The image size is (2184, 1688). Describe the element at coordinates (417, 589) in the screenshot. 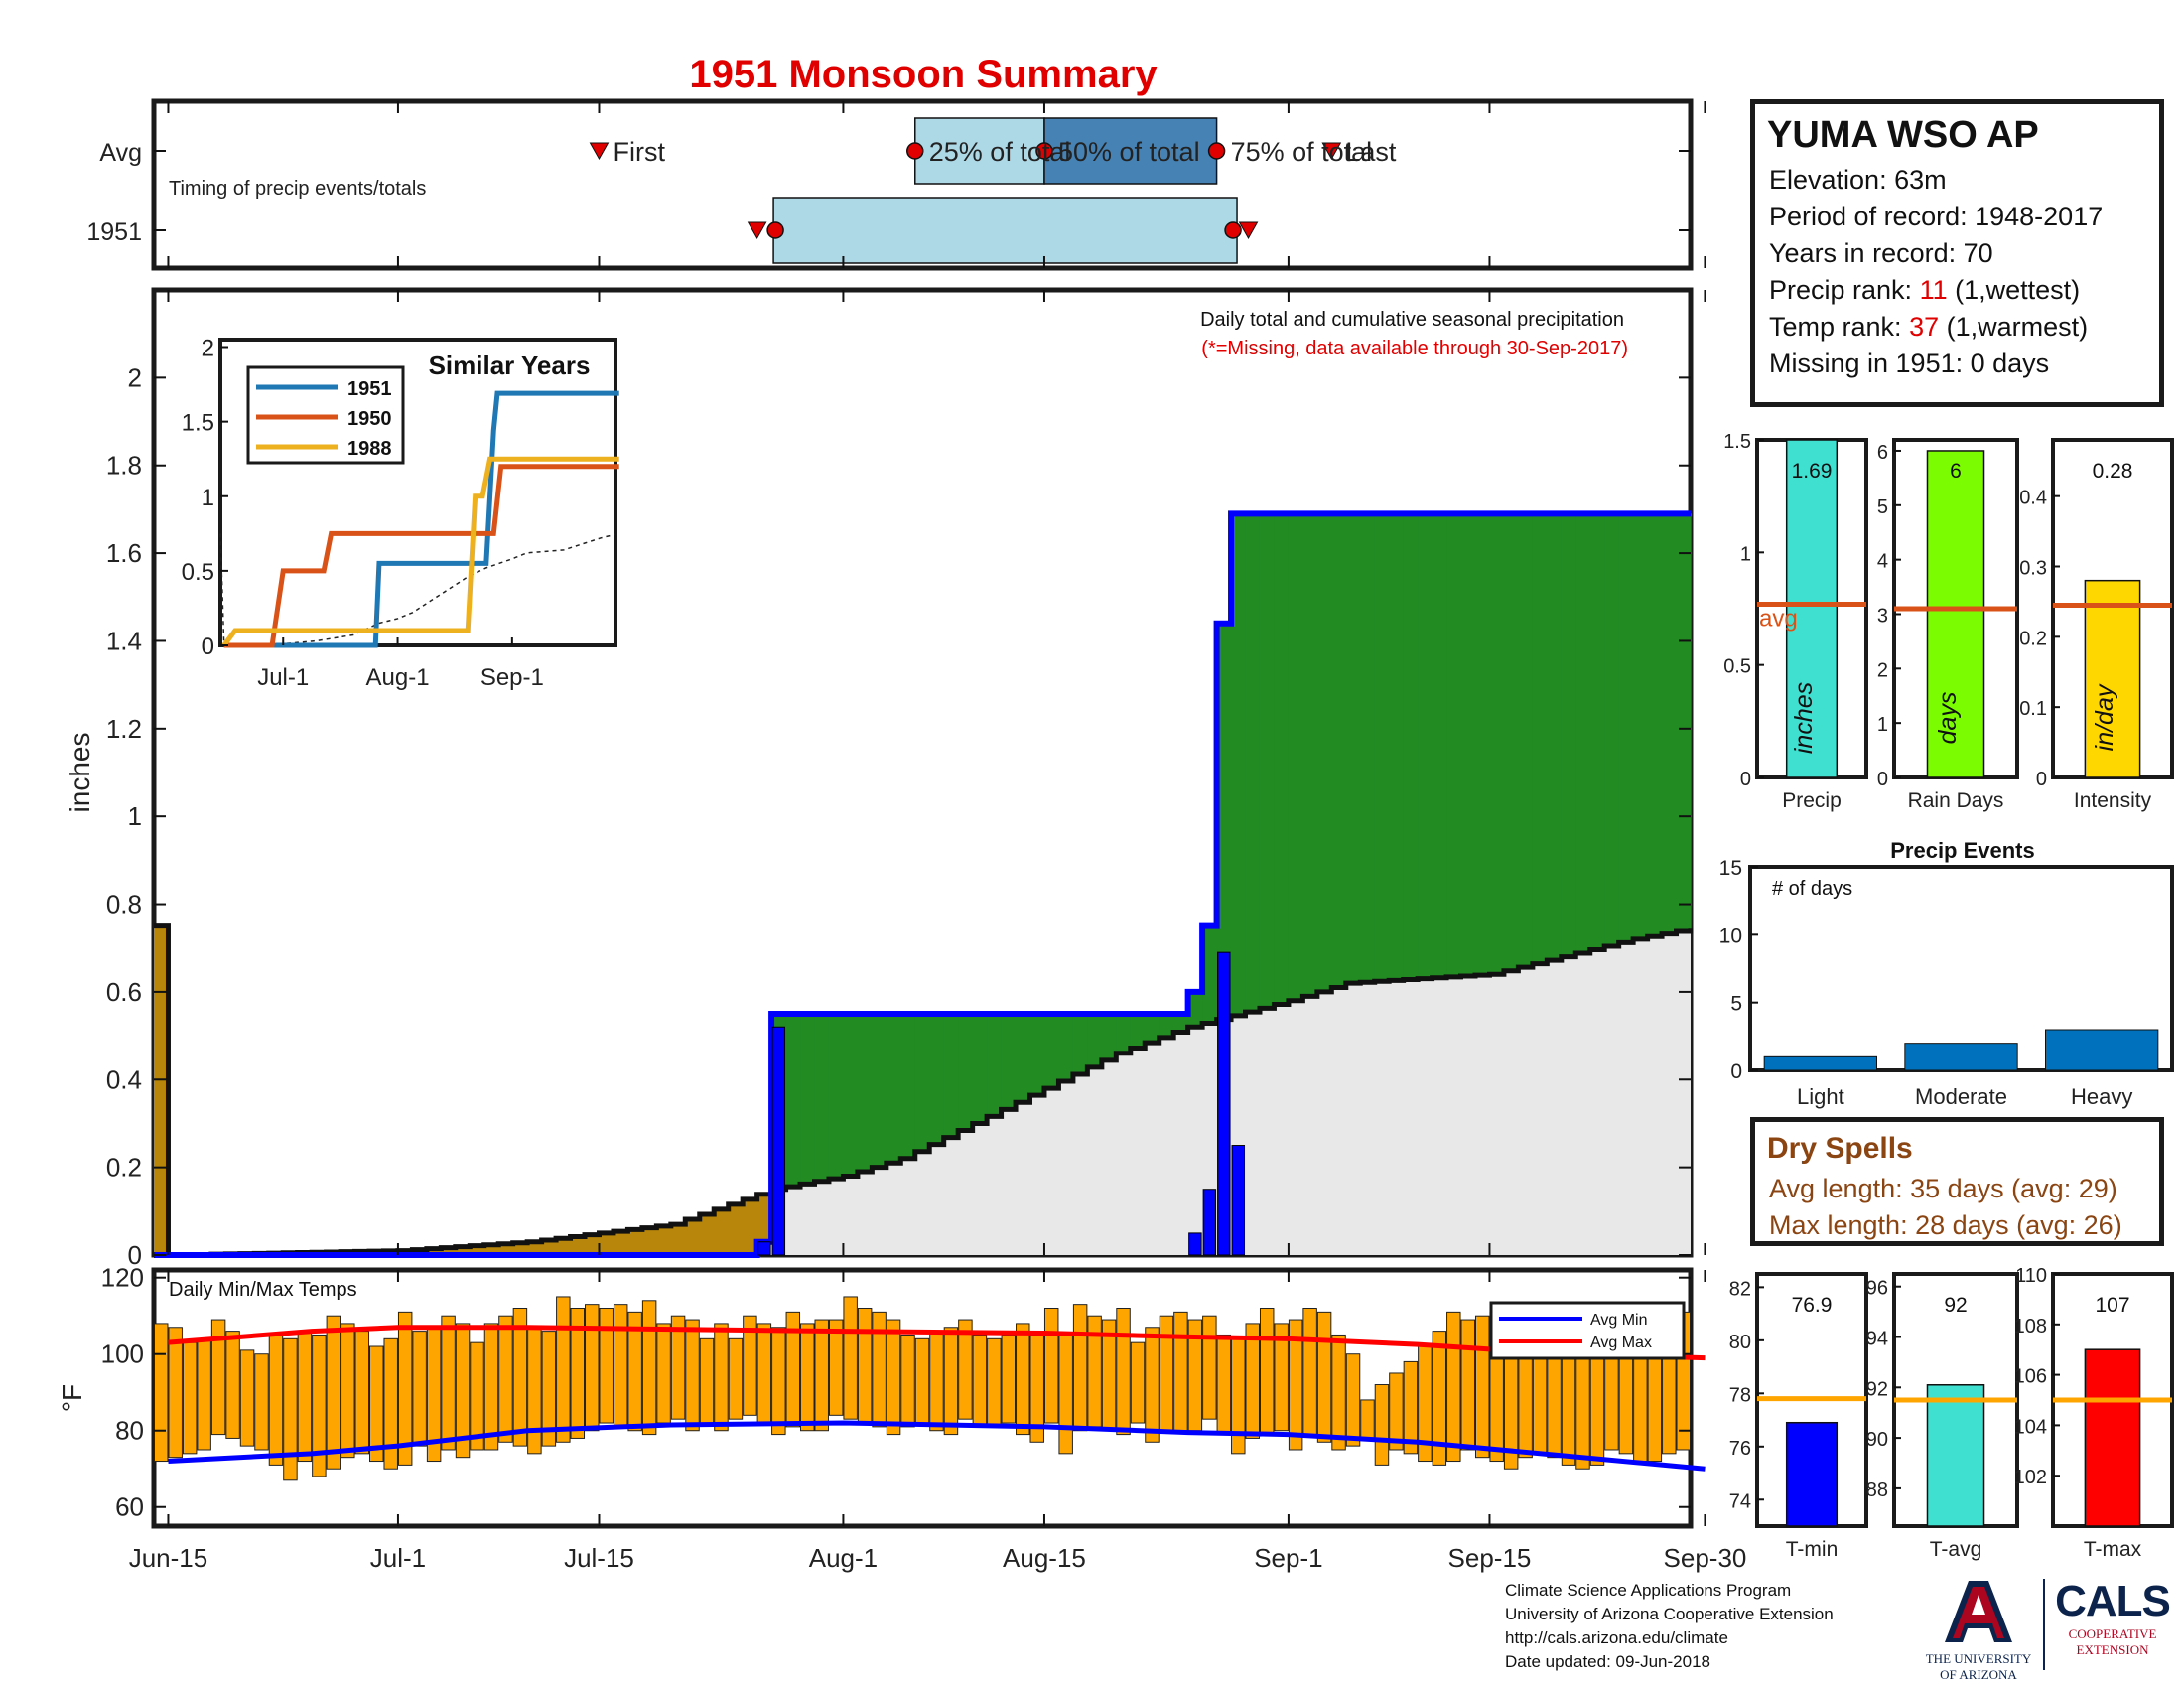

I see `inset-avg-line` at that location.